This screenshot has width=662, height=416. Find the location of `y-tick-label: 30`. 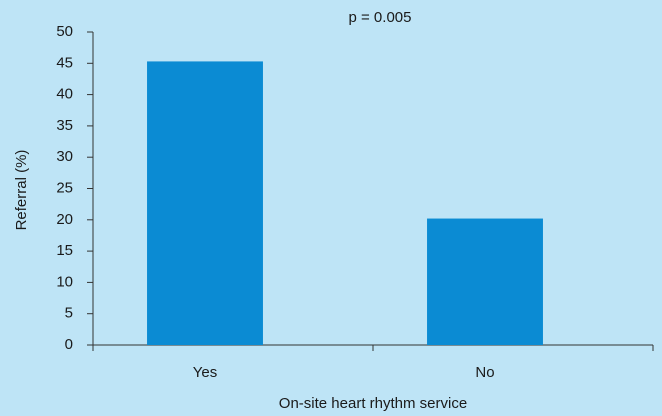

y-tick-label: 30 is located at coordinates (64, 156).